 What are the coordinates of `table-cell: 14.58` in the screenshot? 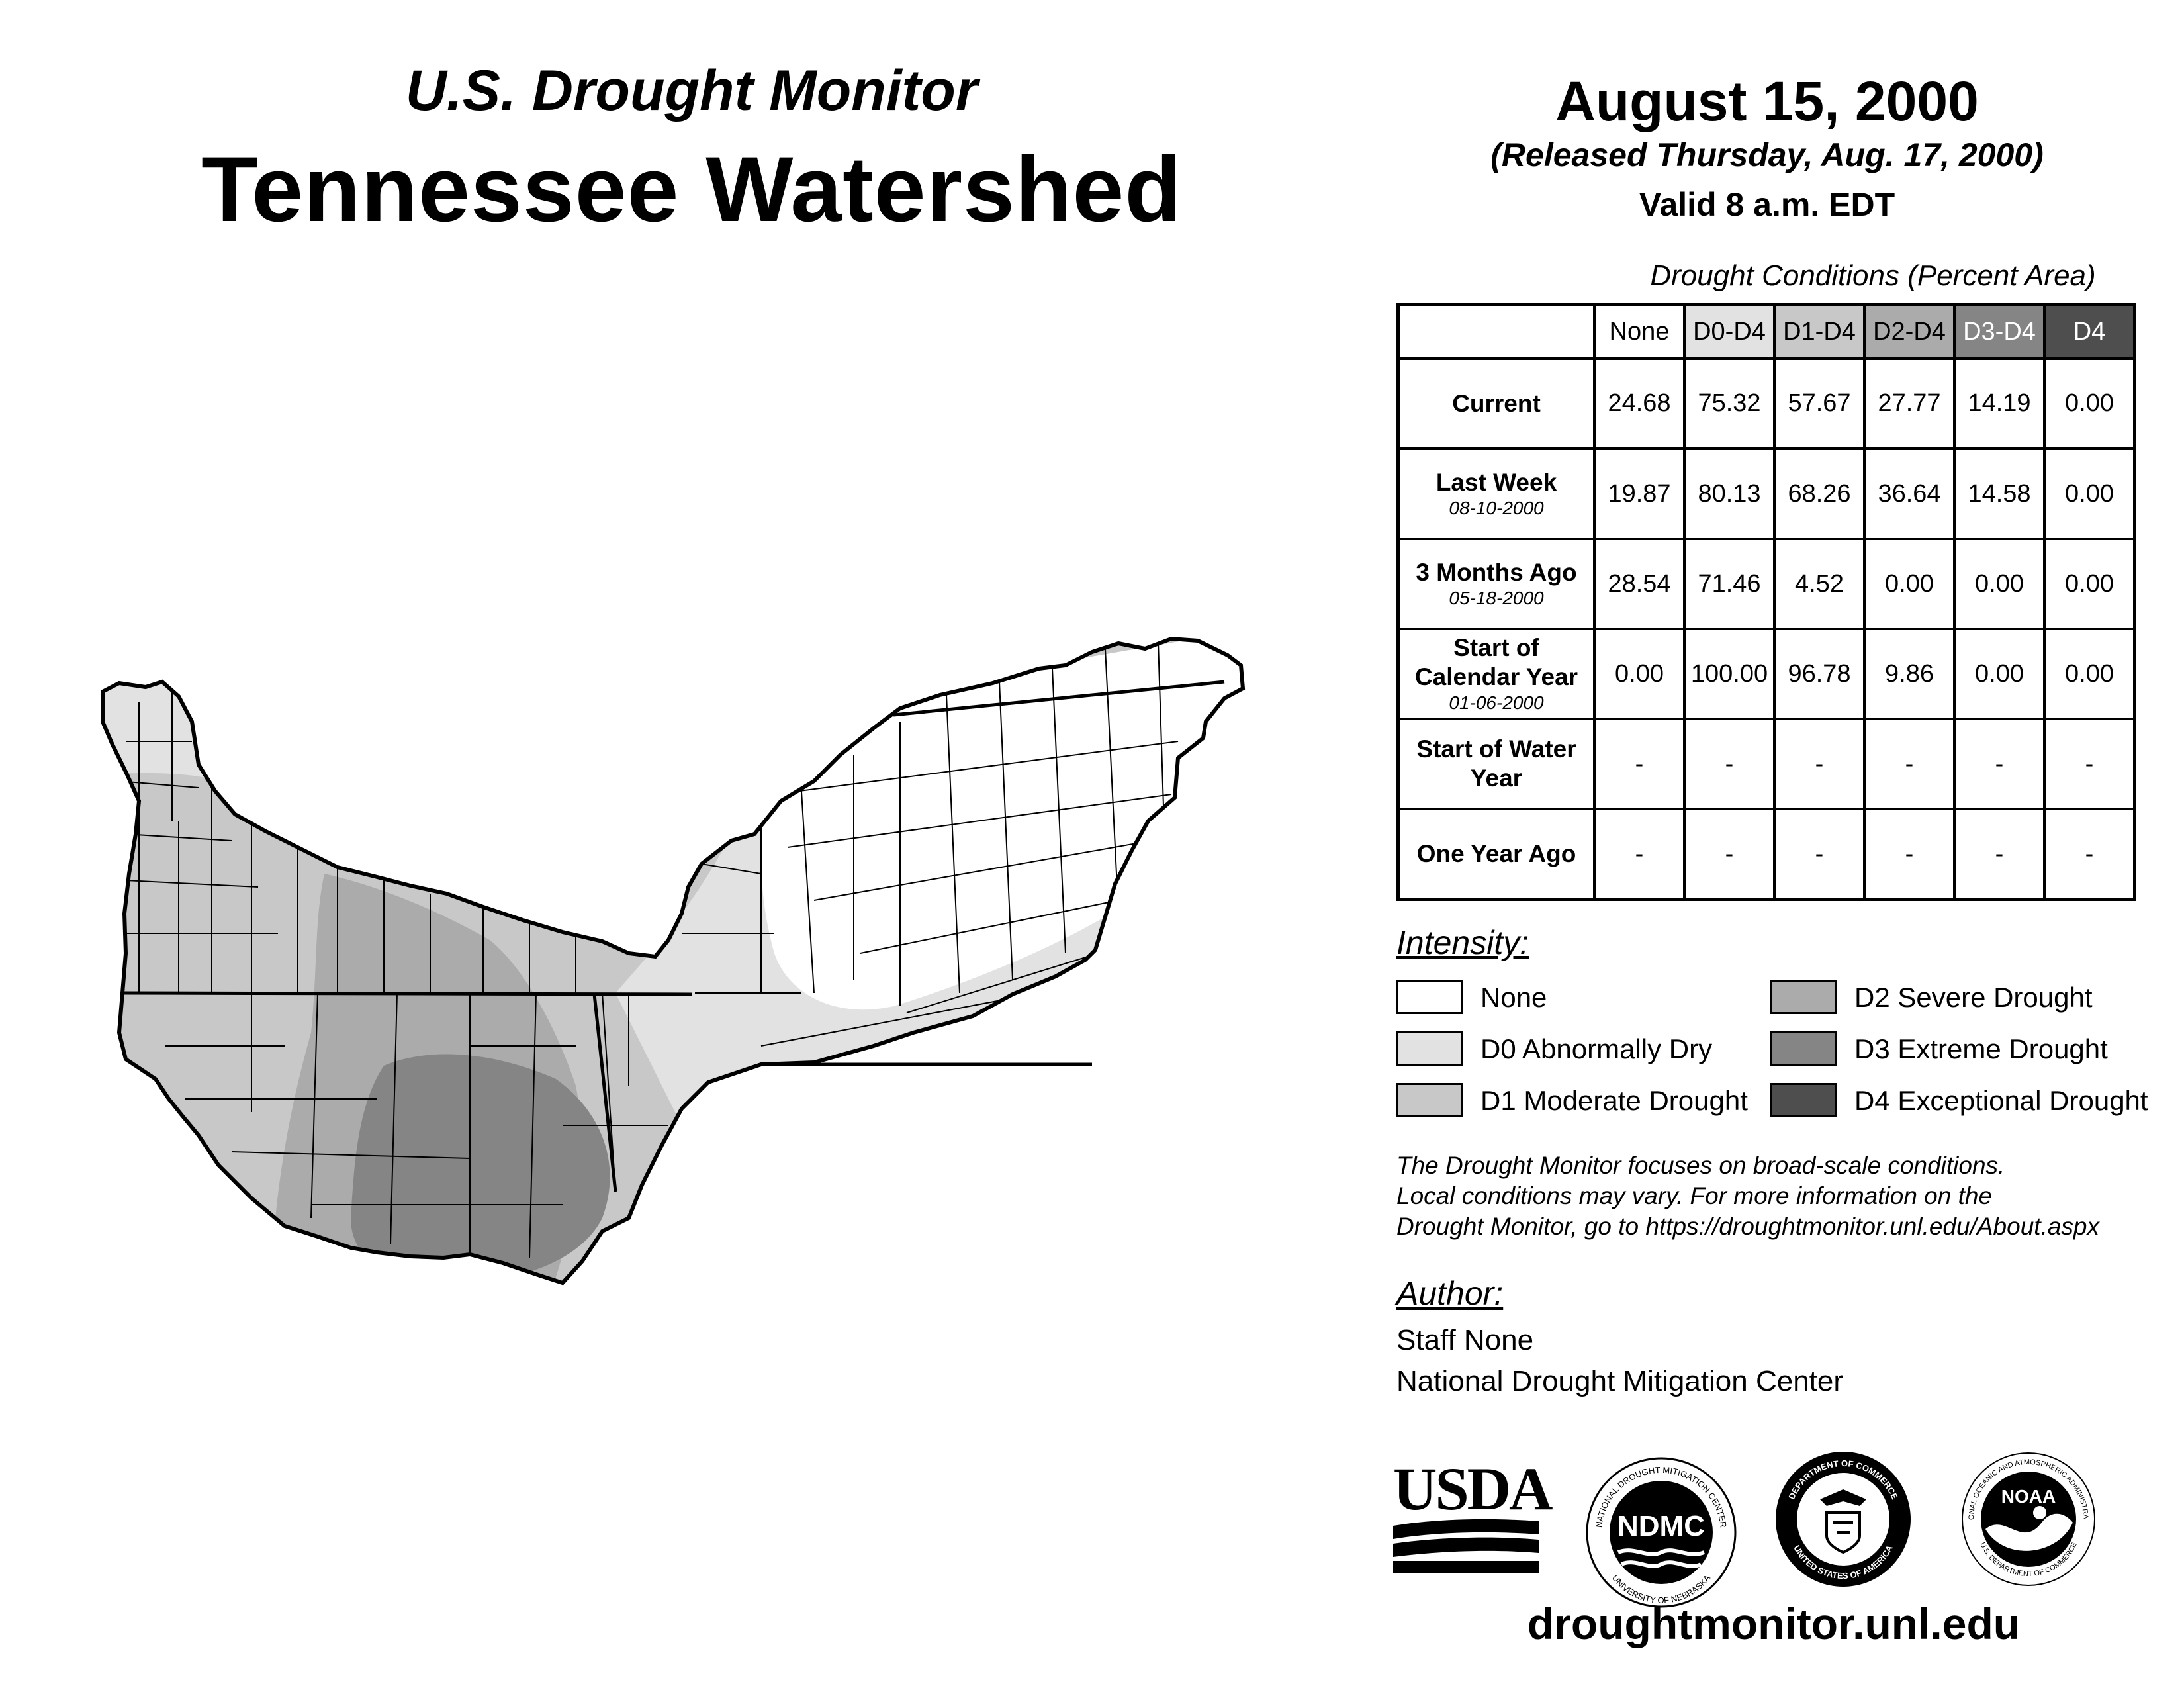 It's located at (1999, 493).